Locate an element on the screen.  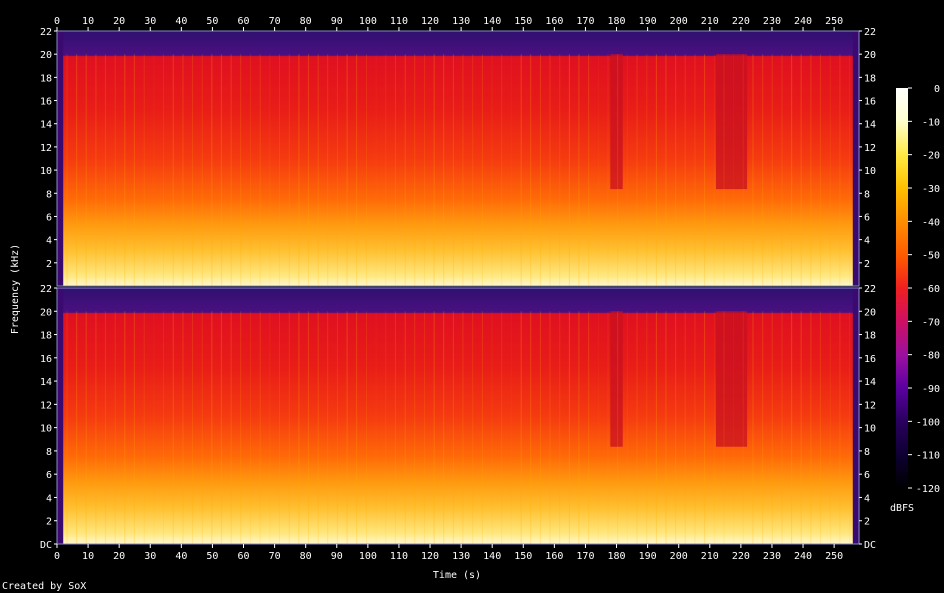
x-tick-label-bottom: 120 is located at coordinates (430, 556).